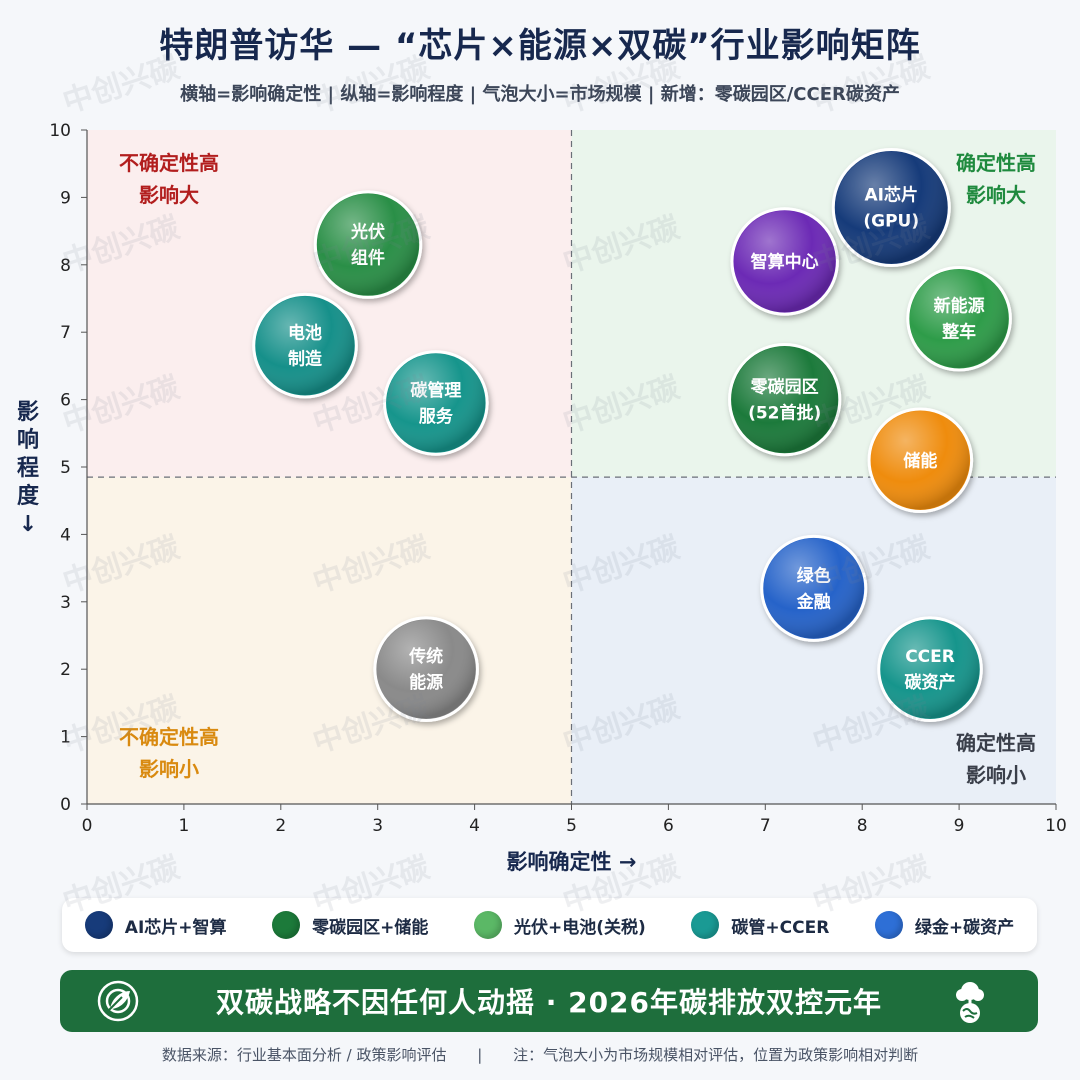  I want to click on legend-item: AI芯片+智算, so click(155, 925).